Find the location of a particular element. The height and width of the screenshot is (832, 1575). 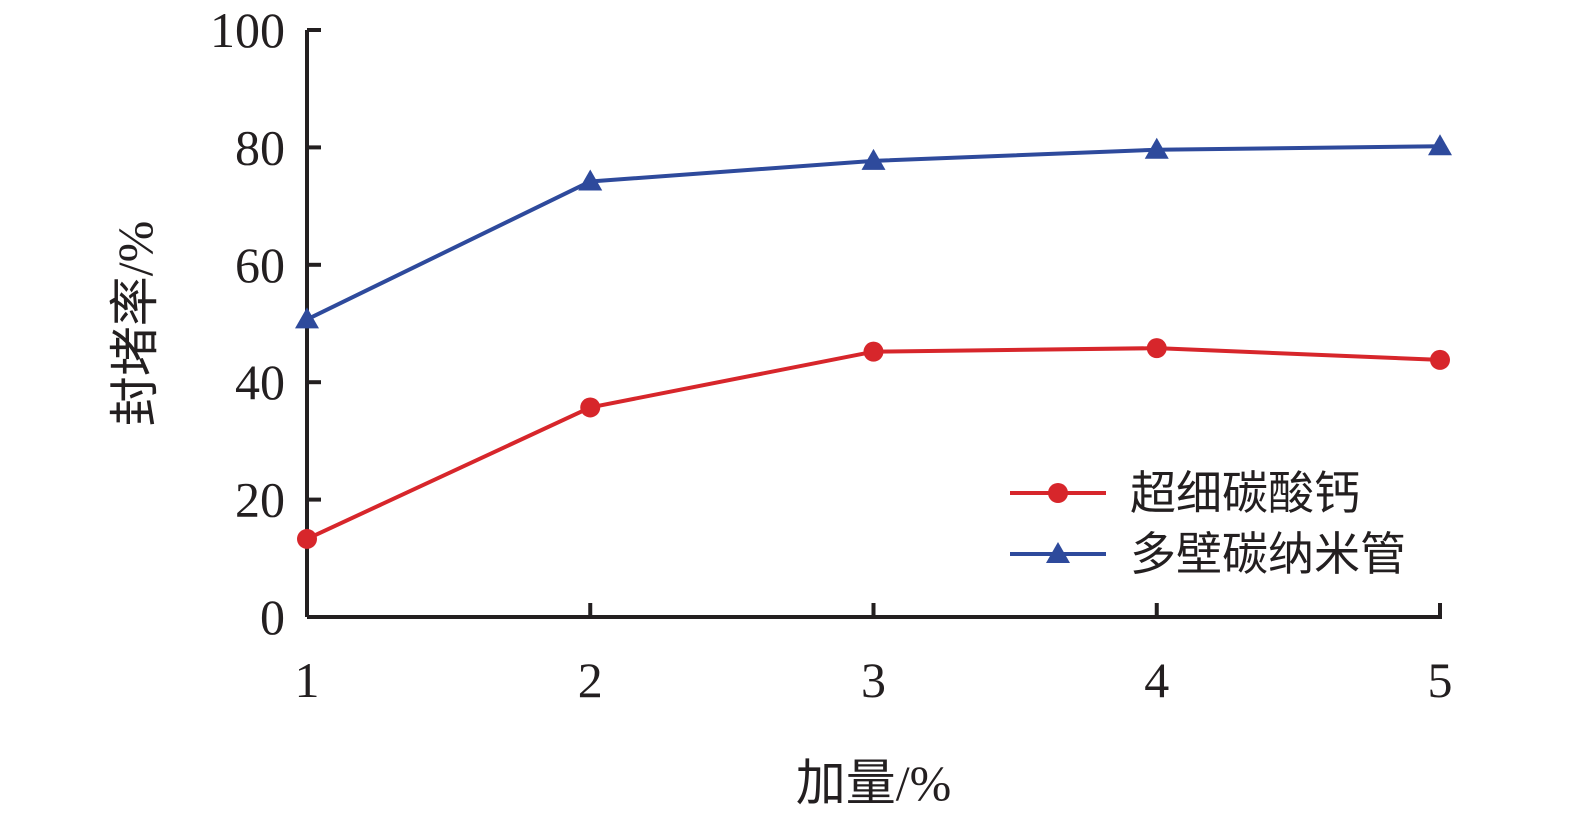

legend-item-2: 多壁碳纳米管 is located at coordinates (1208, 554).